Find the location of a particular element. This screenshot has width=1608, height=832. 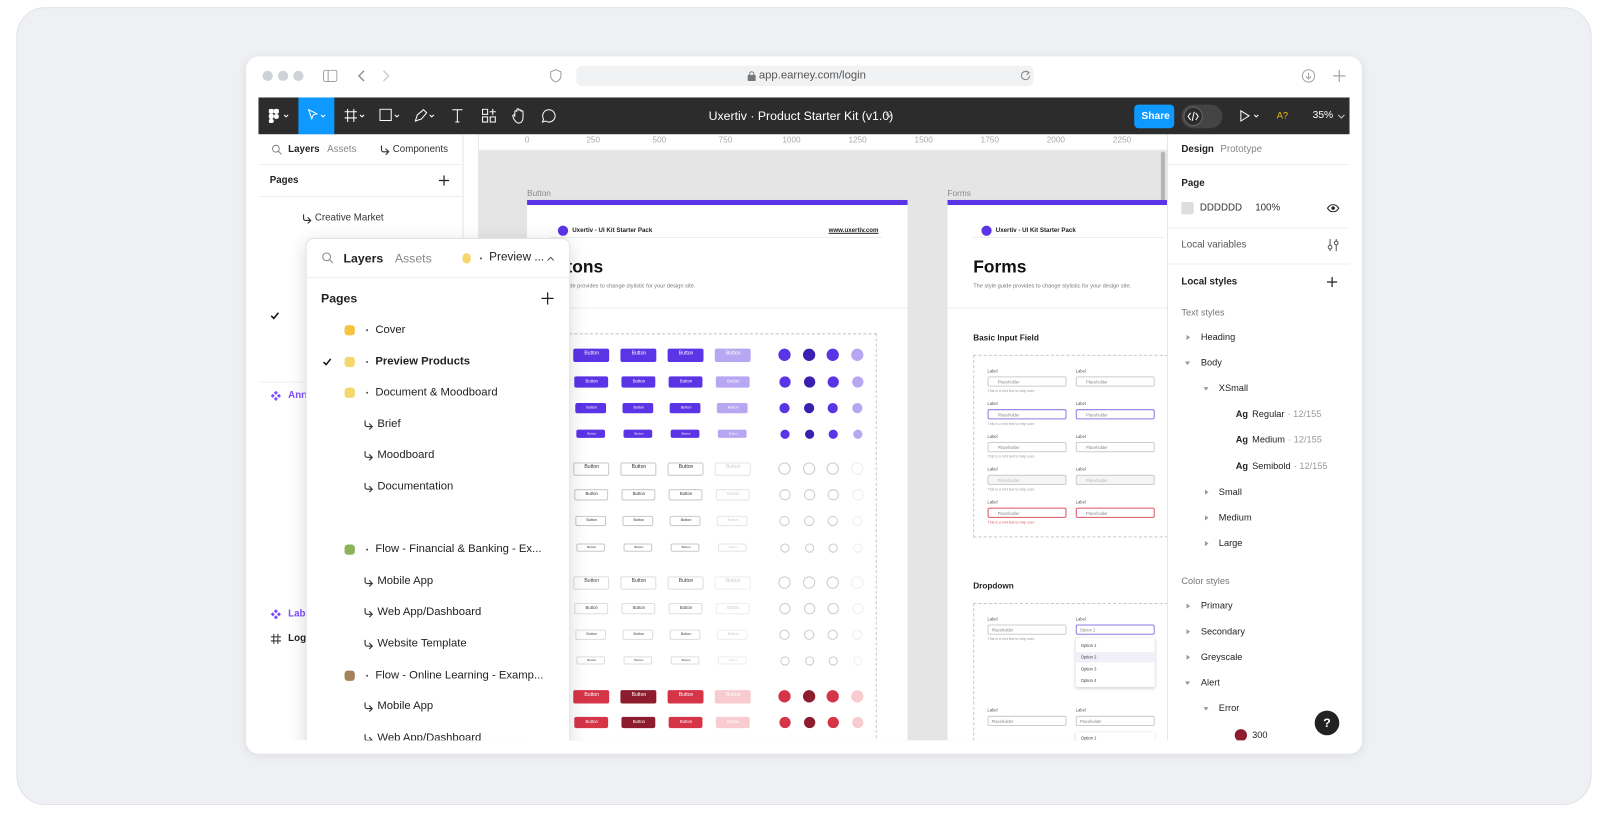

page-item: Website Template is located at coordinates (422, 643).